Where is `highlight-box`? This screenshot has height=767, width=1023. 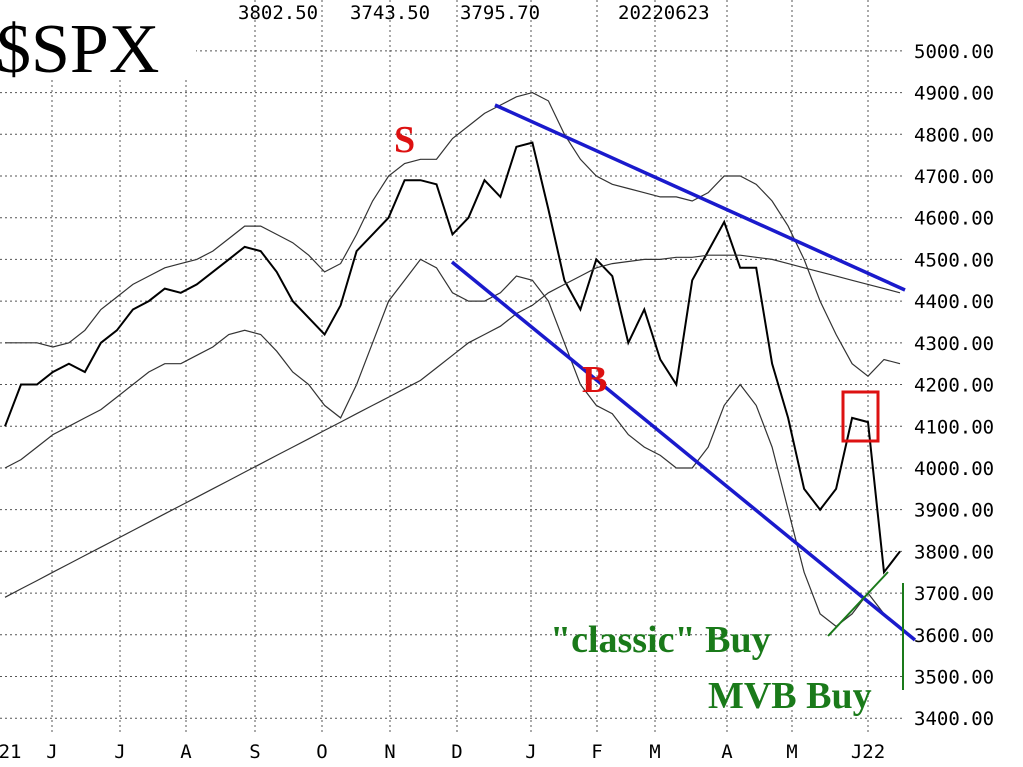
highlight-box is located at coordinates (860, 416).